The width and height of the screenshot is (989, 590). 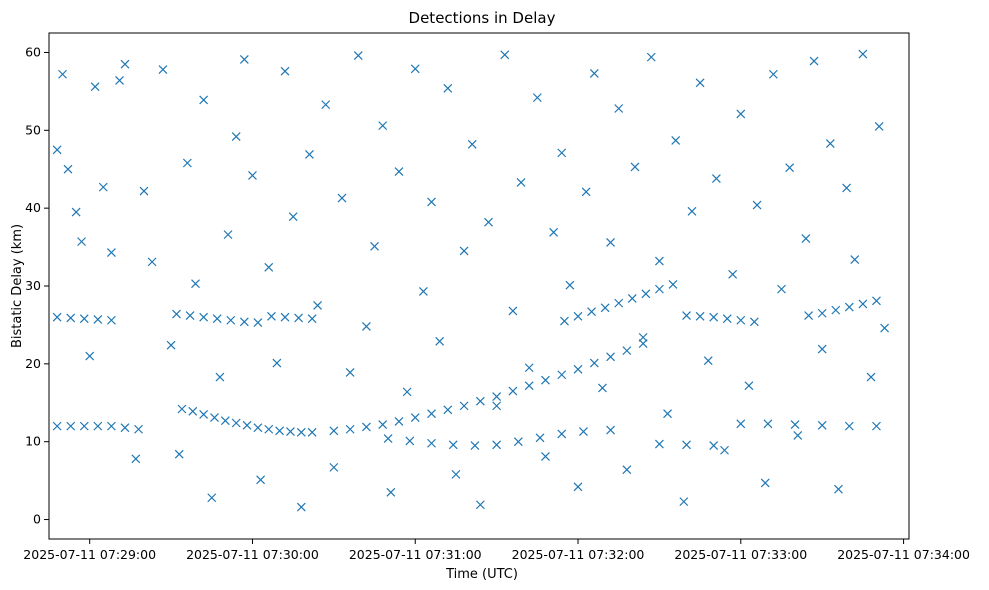 I want to click on x-tick-label-2: 2025-07-11 07:31:00, so click(x=415, y=554).